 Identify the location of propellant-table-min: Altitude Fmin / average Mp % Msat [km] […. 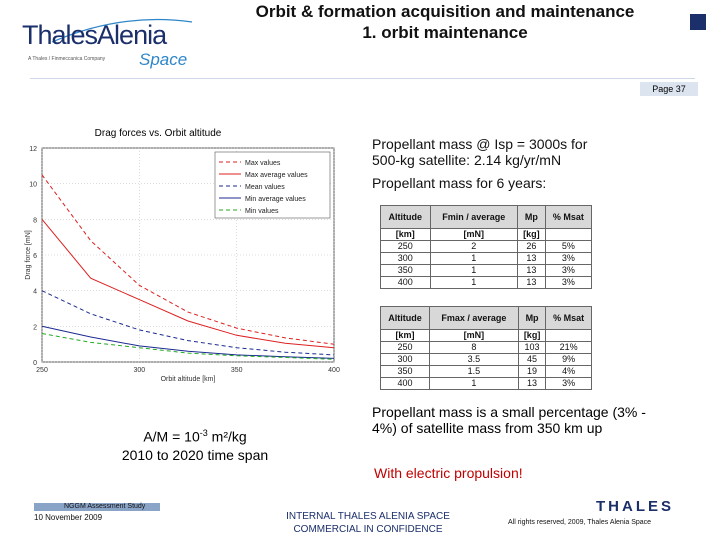
(486, 247).